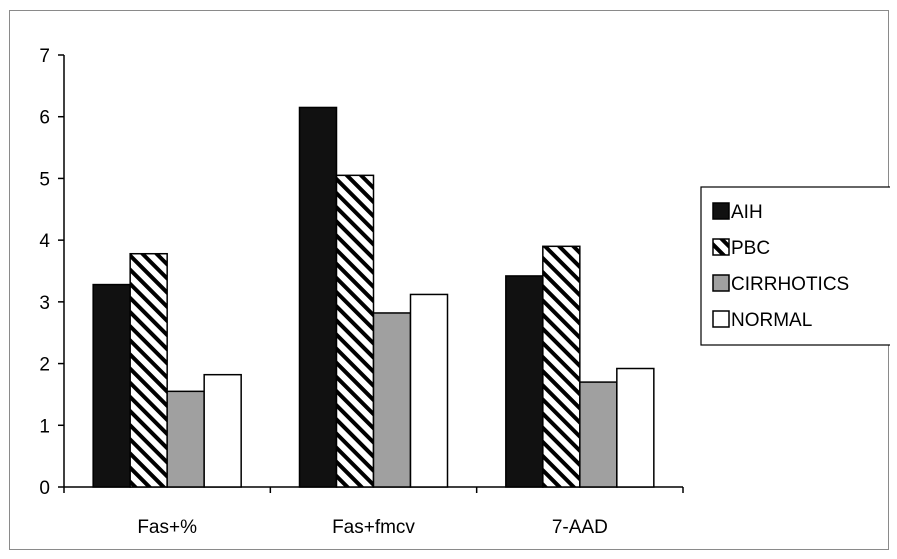 The image size is (897, 559). I want to click on legend-swatch-normal, so click(721, 319).